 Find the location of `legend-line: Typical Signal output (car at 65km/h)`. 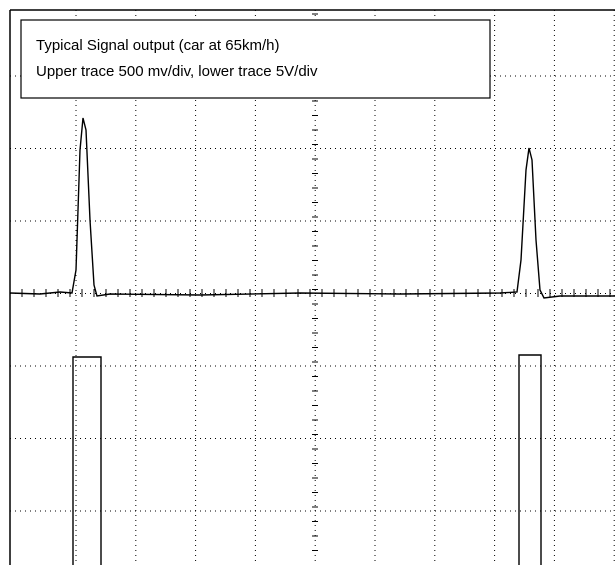

legend-line: Typical Signal output (car at 65km/h) is located at coordinates (157, 45).